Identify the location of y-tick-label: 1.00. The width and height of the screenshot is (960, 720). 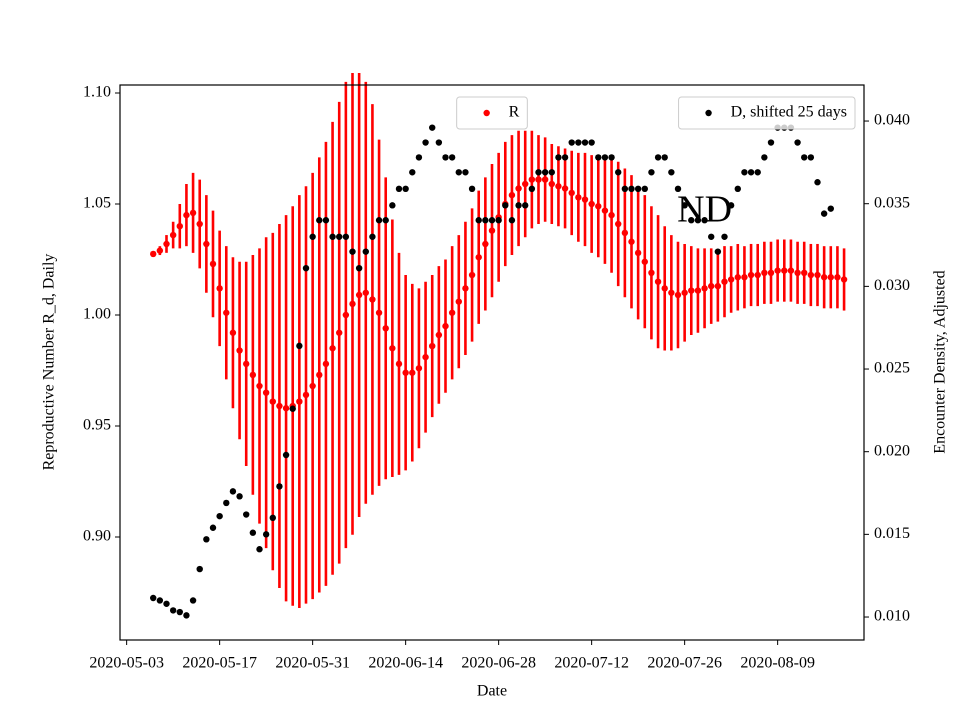
(97, 314).